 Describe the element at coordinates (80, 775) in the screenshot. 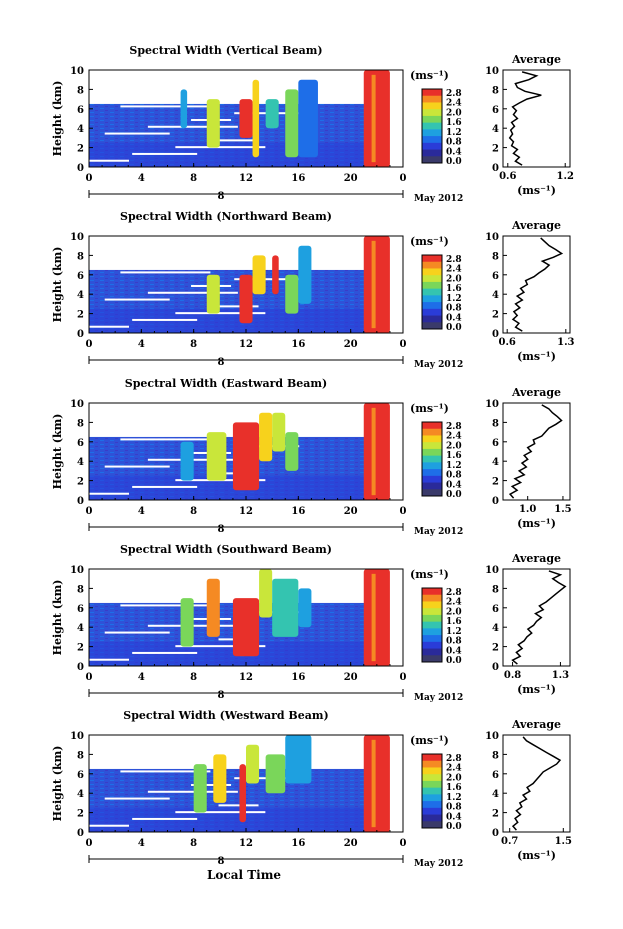

I see `y-tick-label: 6` at that location.